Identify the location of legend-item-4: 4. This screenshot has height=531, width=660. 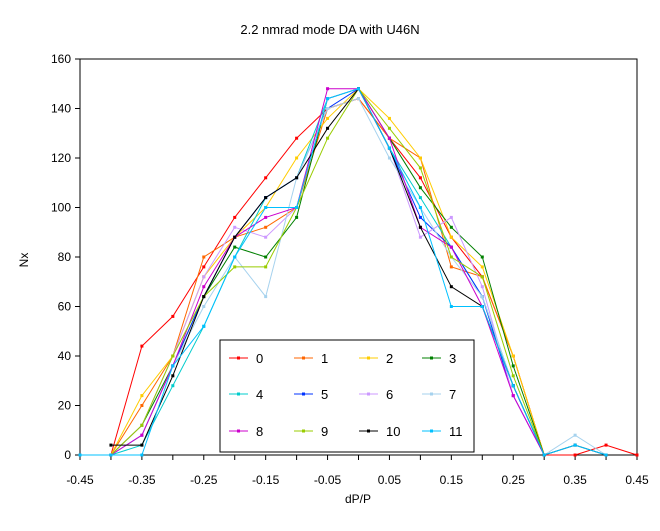
(246, 394).